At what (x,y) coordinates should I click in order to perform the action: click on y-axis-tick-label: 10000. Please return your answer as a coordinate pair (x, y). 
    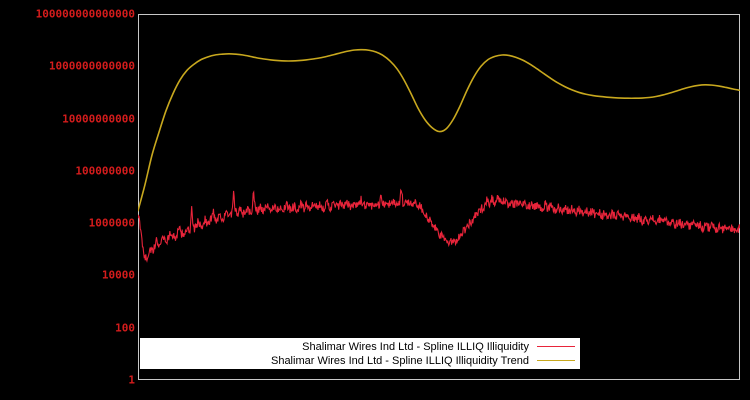
    Looking at the image, I should click on (118, 275).